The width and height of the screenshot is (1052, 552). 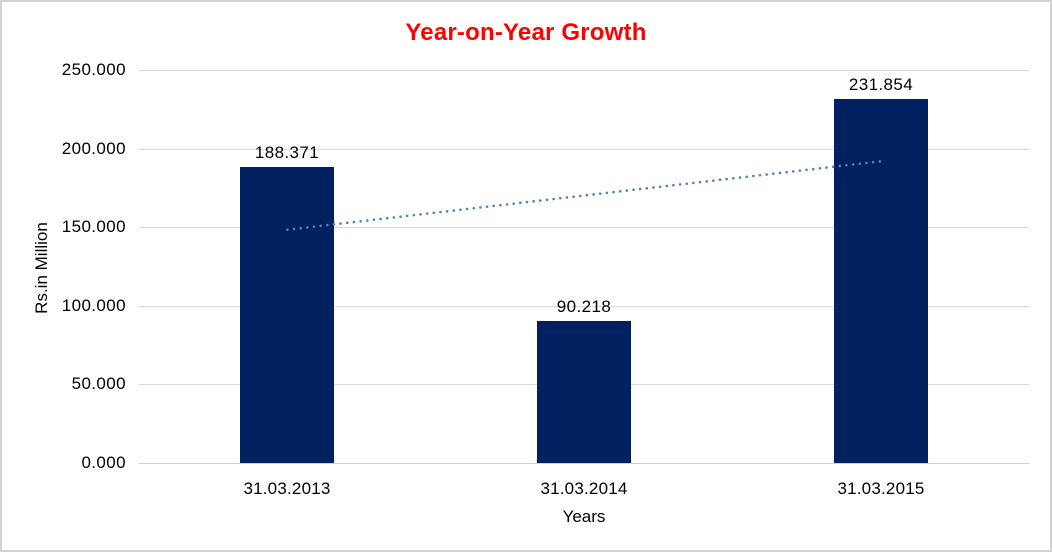 What do you see at coordinates (881, 488) in the screenshot?
I see `x-tick-label: 31.03.2015` at bounding box center [881, 488].